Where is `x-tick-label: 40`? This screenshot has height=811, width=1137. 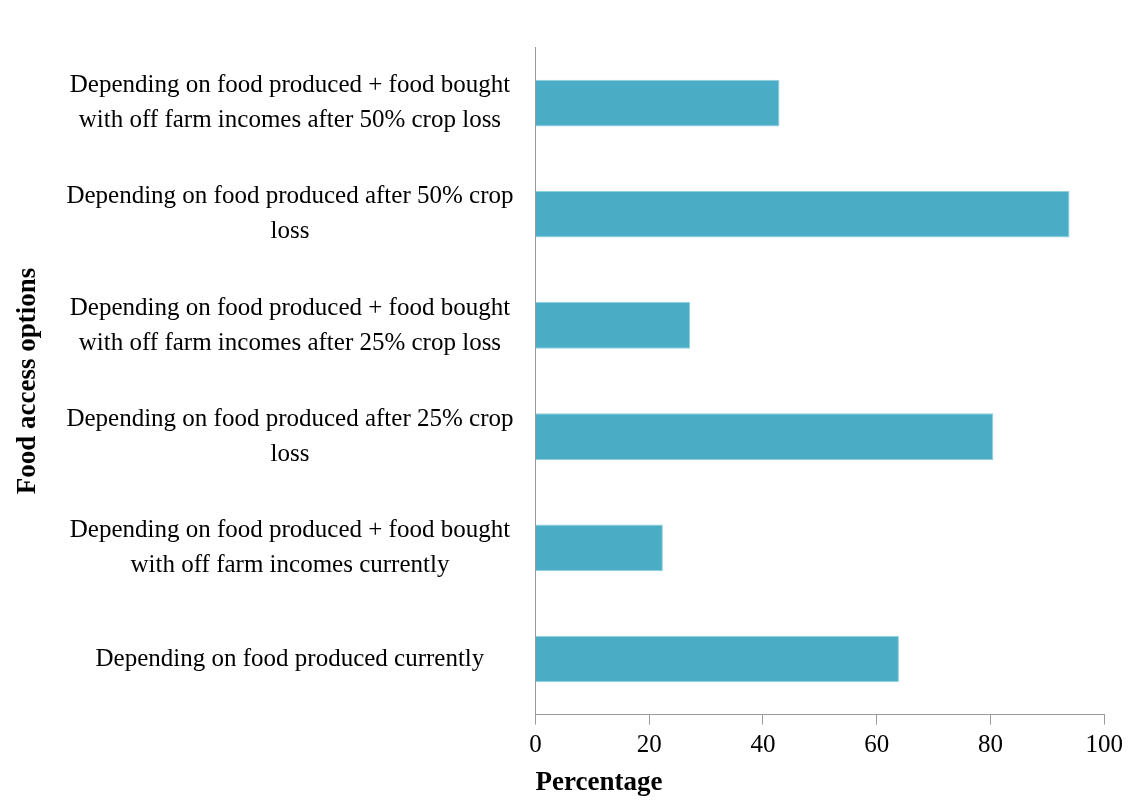
x-tick-label: 40 is located at coordinates (763, 744).